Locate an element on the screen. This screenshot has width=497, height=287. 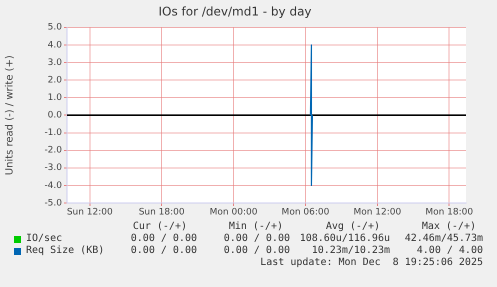
y-tick-label: 5.0 is located at coordinates (55, 27).